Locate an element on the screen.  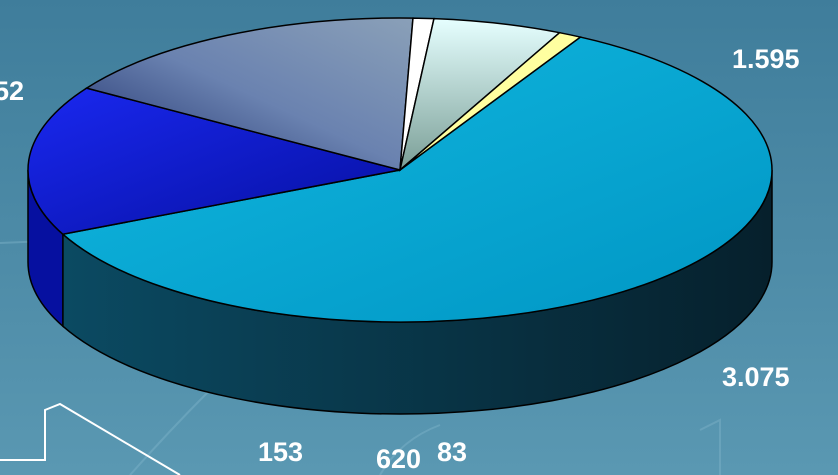
slice-3.075 is located at coordinates (249, 94).